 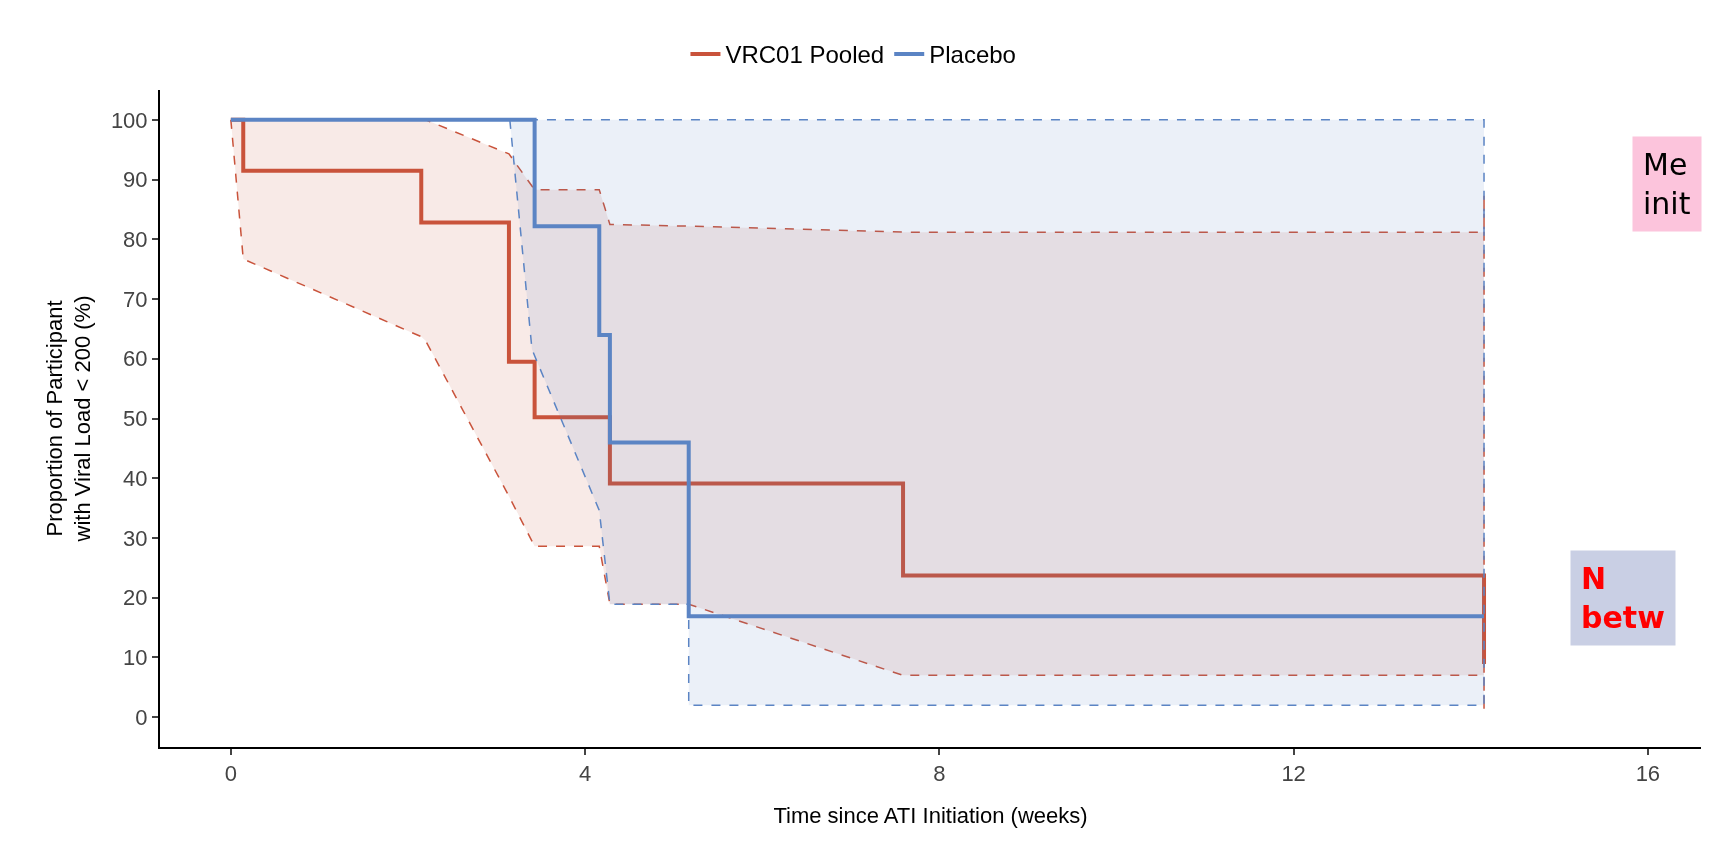 What do you see at coordinates (141, 717) in the screenshot?
I see `y-tick-label: 0` at bounding box center [141, 717].